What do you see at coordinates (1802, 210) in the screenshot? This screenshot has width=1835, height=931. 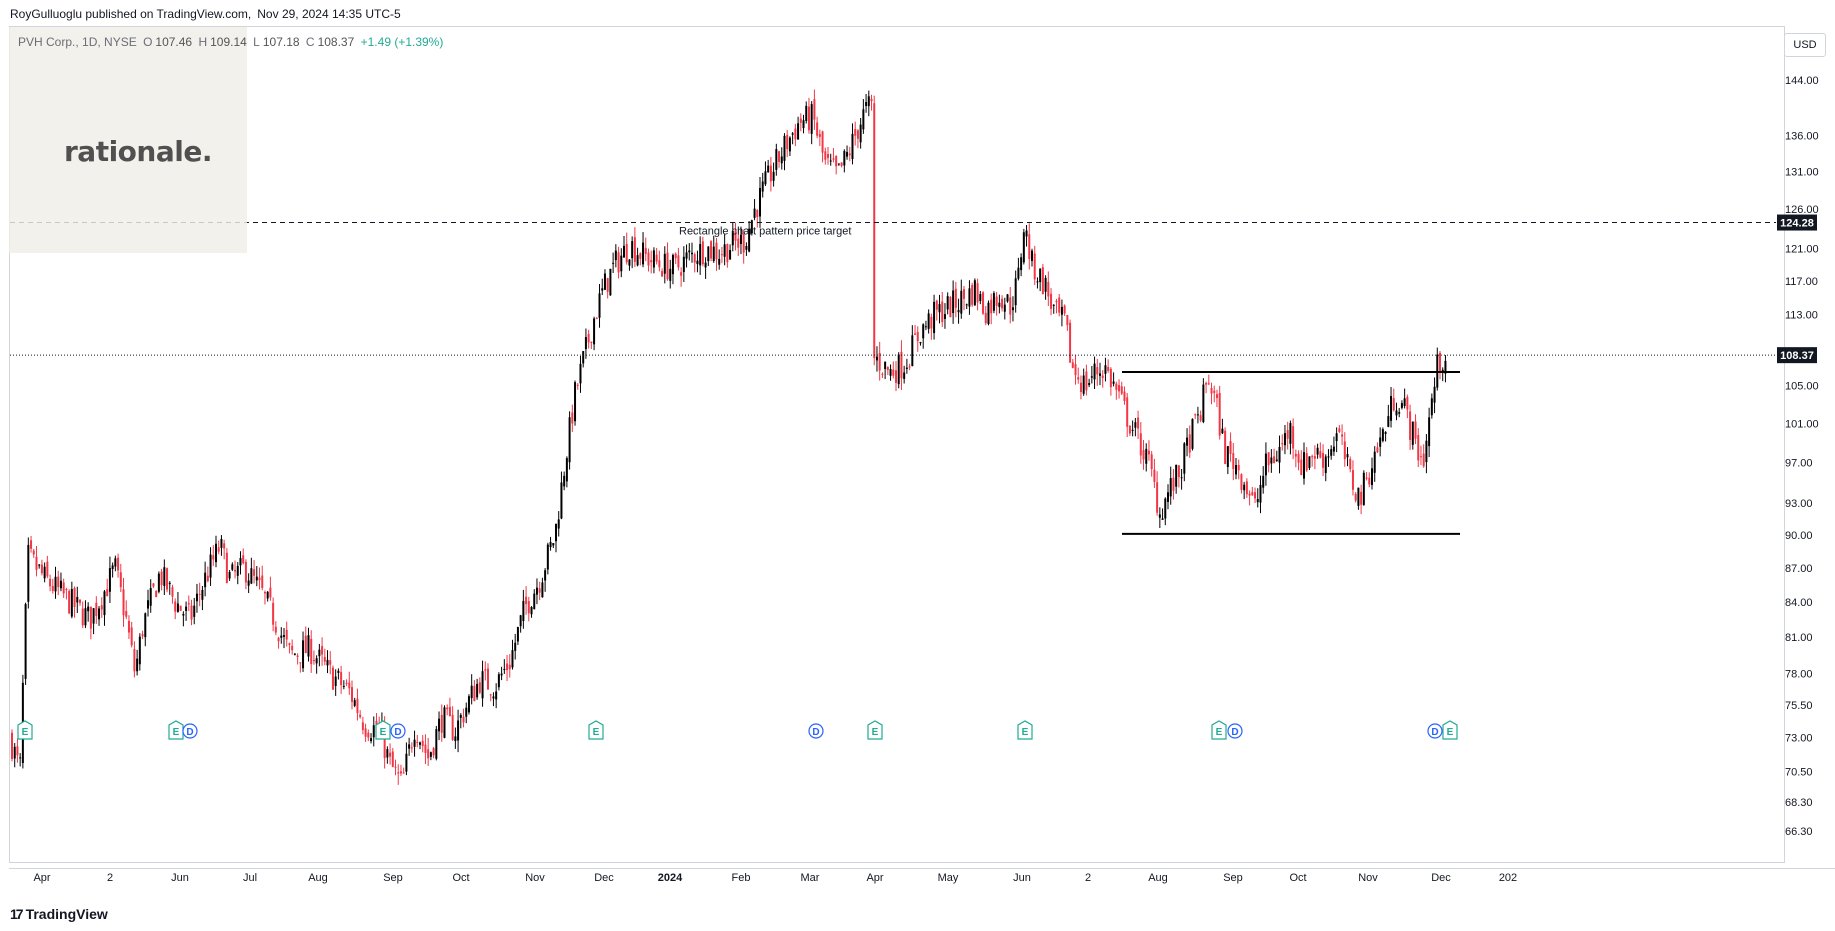 I see `y-tick-label: 126.00` at bounding box center [1802, 210].